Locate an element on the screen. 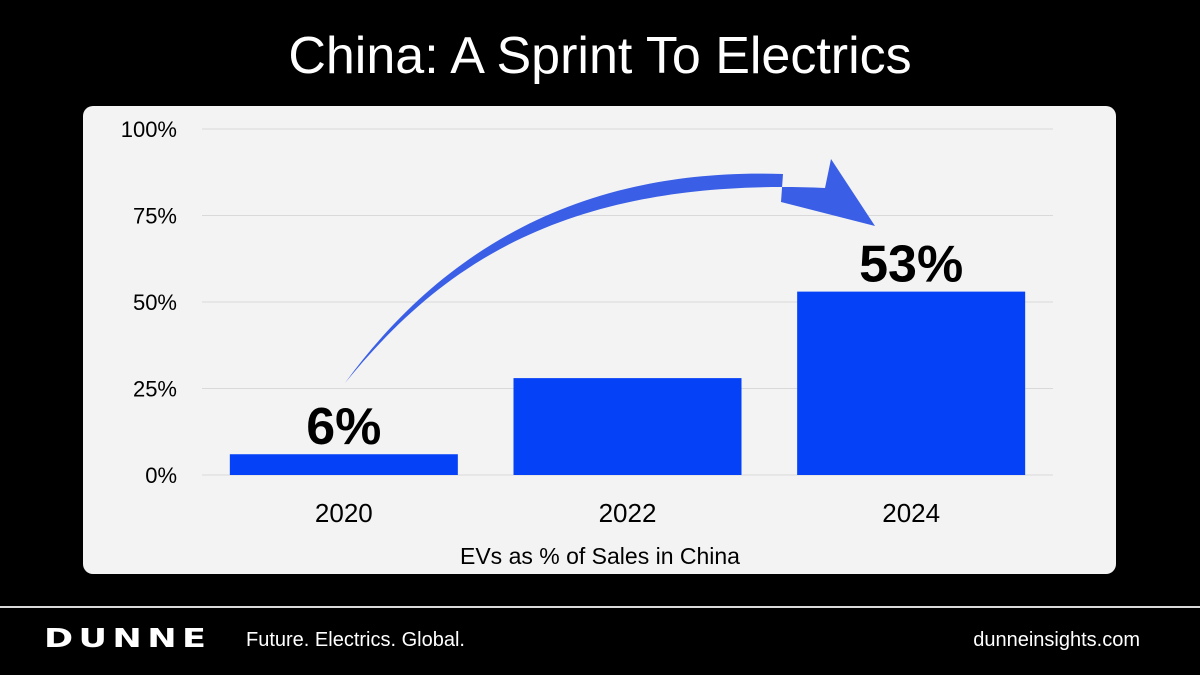 Image resolution: width=1200 pixels, height=675 pixels. x-tick-label-2020: 2020 is located at coordinates (344, 513).